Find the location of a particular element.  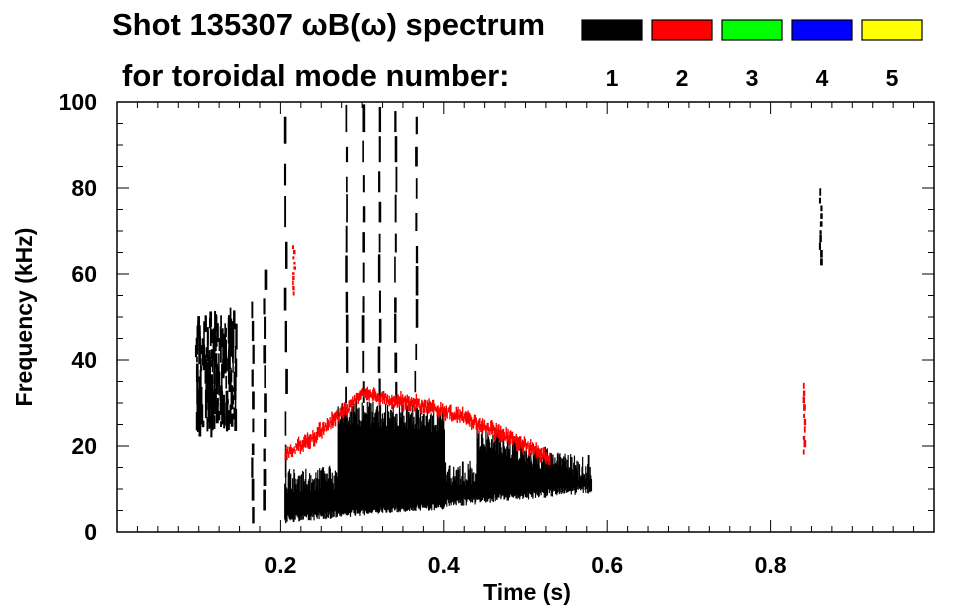

legend-label-5: 5 is located at coordinates (892, 78).